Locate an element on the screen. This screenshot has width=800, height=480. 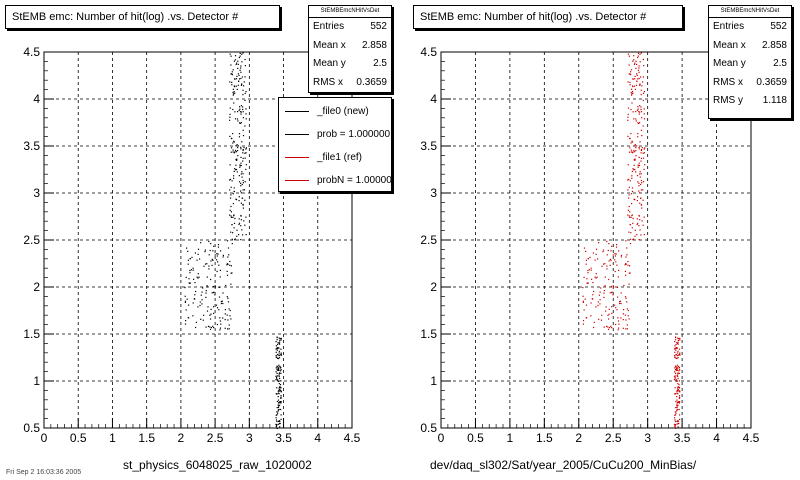
left-stats-row: Mean y 2.5 is located at coordinates (350, 63).